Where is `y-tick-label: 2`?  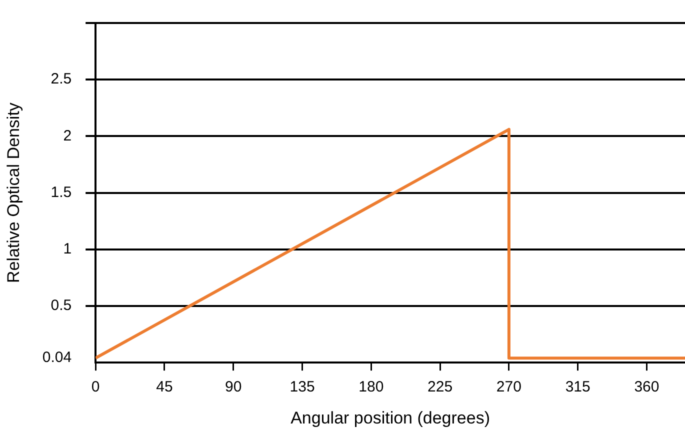
y-tick-label: 2 is located at coordinates (67, 135).